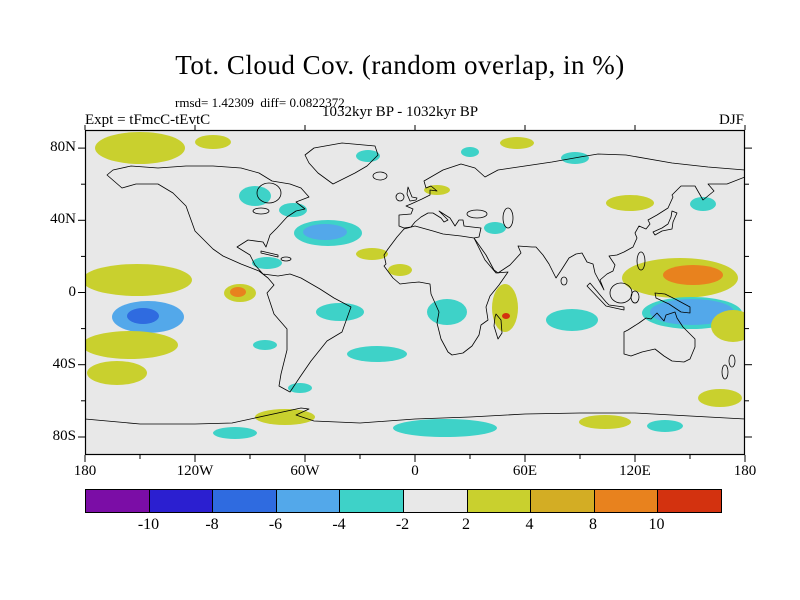 The image size is (800, 600). I want to click on colorbar-label: -4, so click(339, 524).